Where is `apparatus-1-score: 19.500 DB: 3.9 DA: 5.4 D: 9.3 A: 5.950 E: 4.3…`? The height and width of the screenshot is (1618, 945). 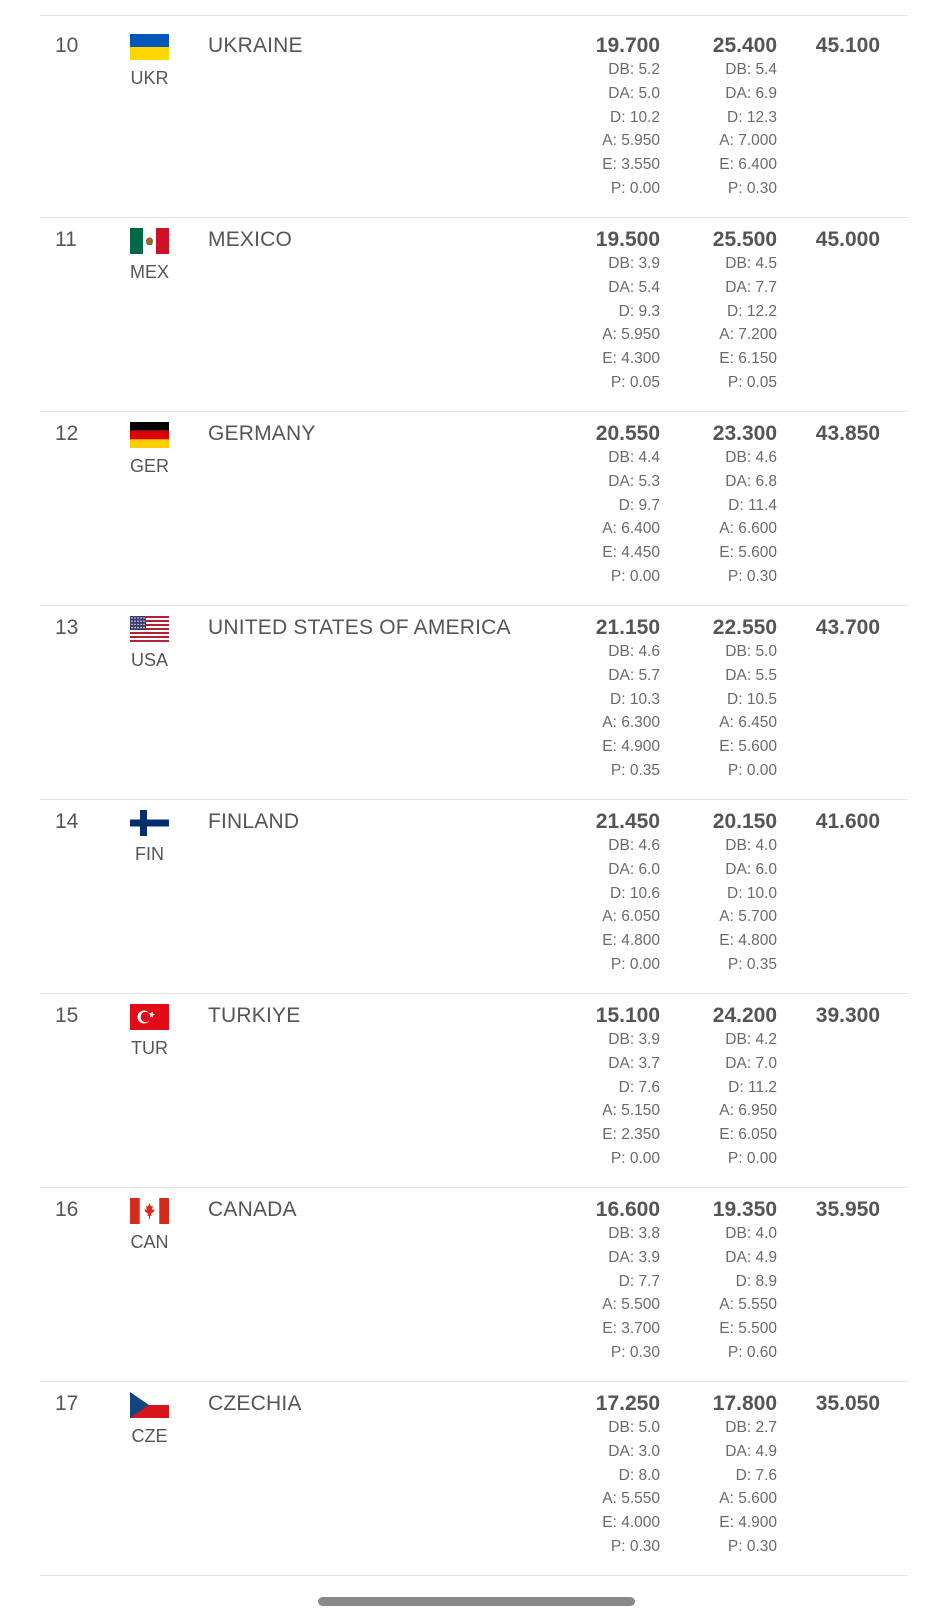 apparatus-1-score: 19.500 DB: 3.9 DA: 5.4 D: 9.3 A: 5.950 E: 4.3… is located at coordinates (600, 311).